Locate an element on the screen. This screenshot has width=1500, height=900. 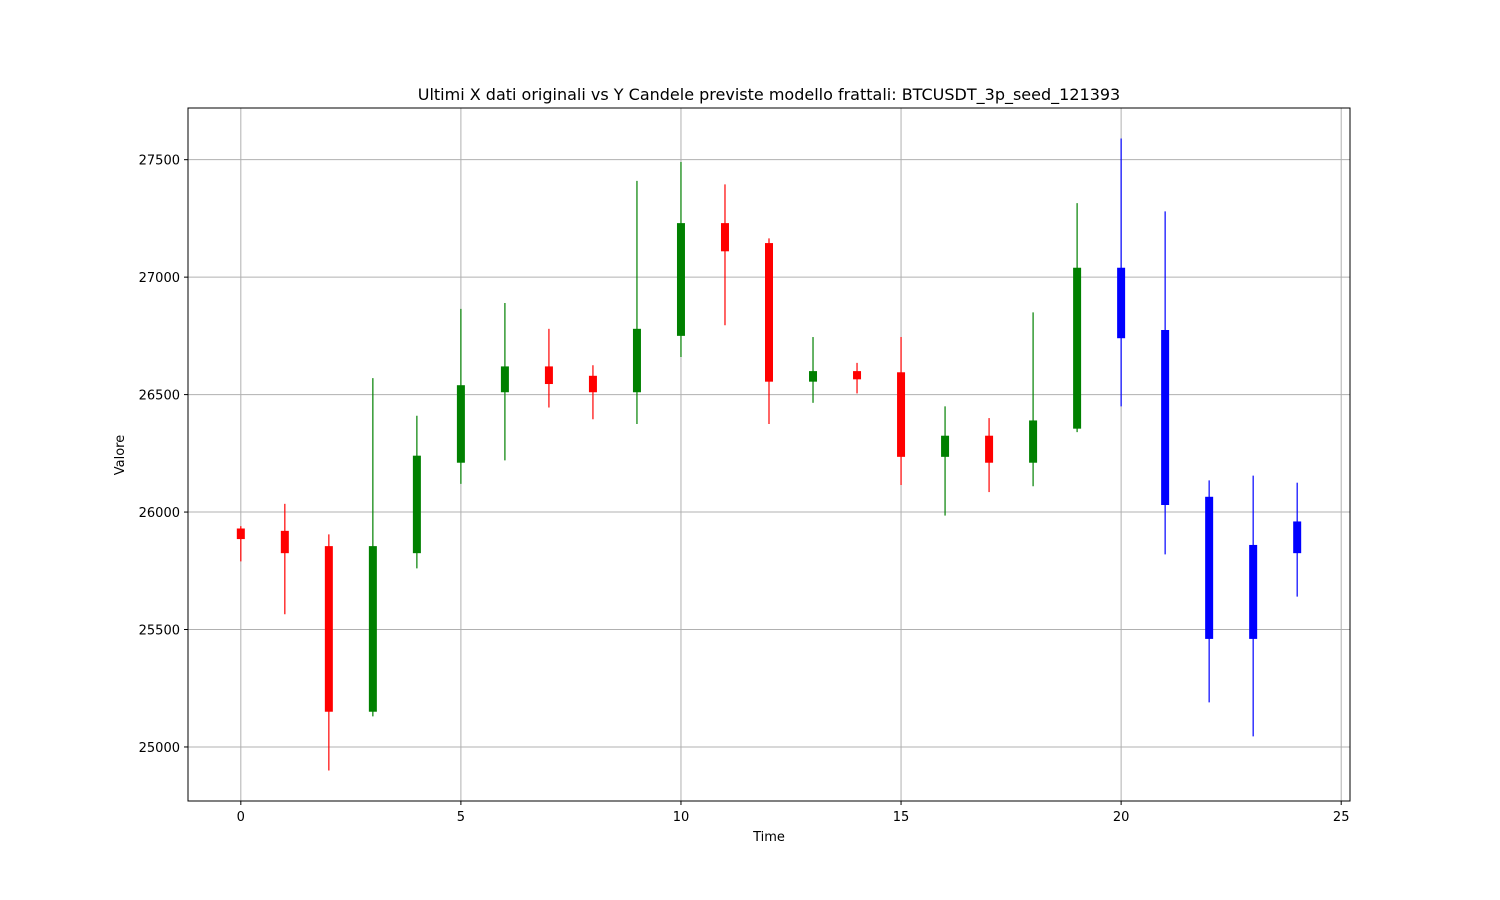
x-tick-label: 20 is located at coordinates (1121, 817).